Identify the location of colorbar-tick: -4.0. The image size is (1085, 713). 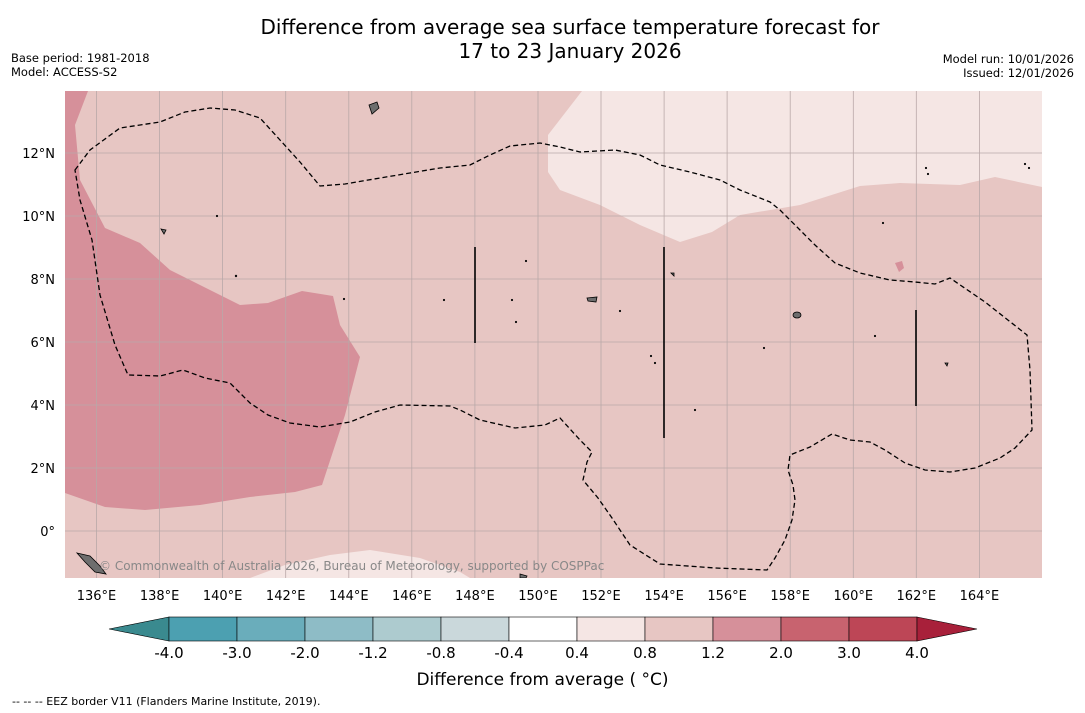
(168, 653).